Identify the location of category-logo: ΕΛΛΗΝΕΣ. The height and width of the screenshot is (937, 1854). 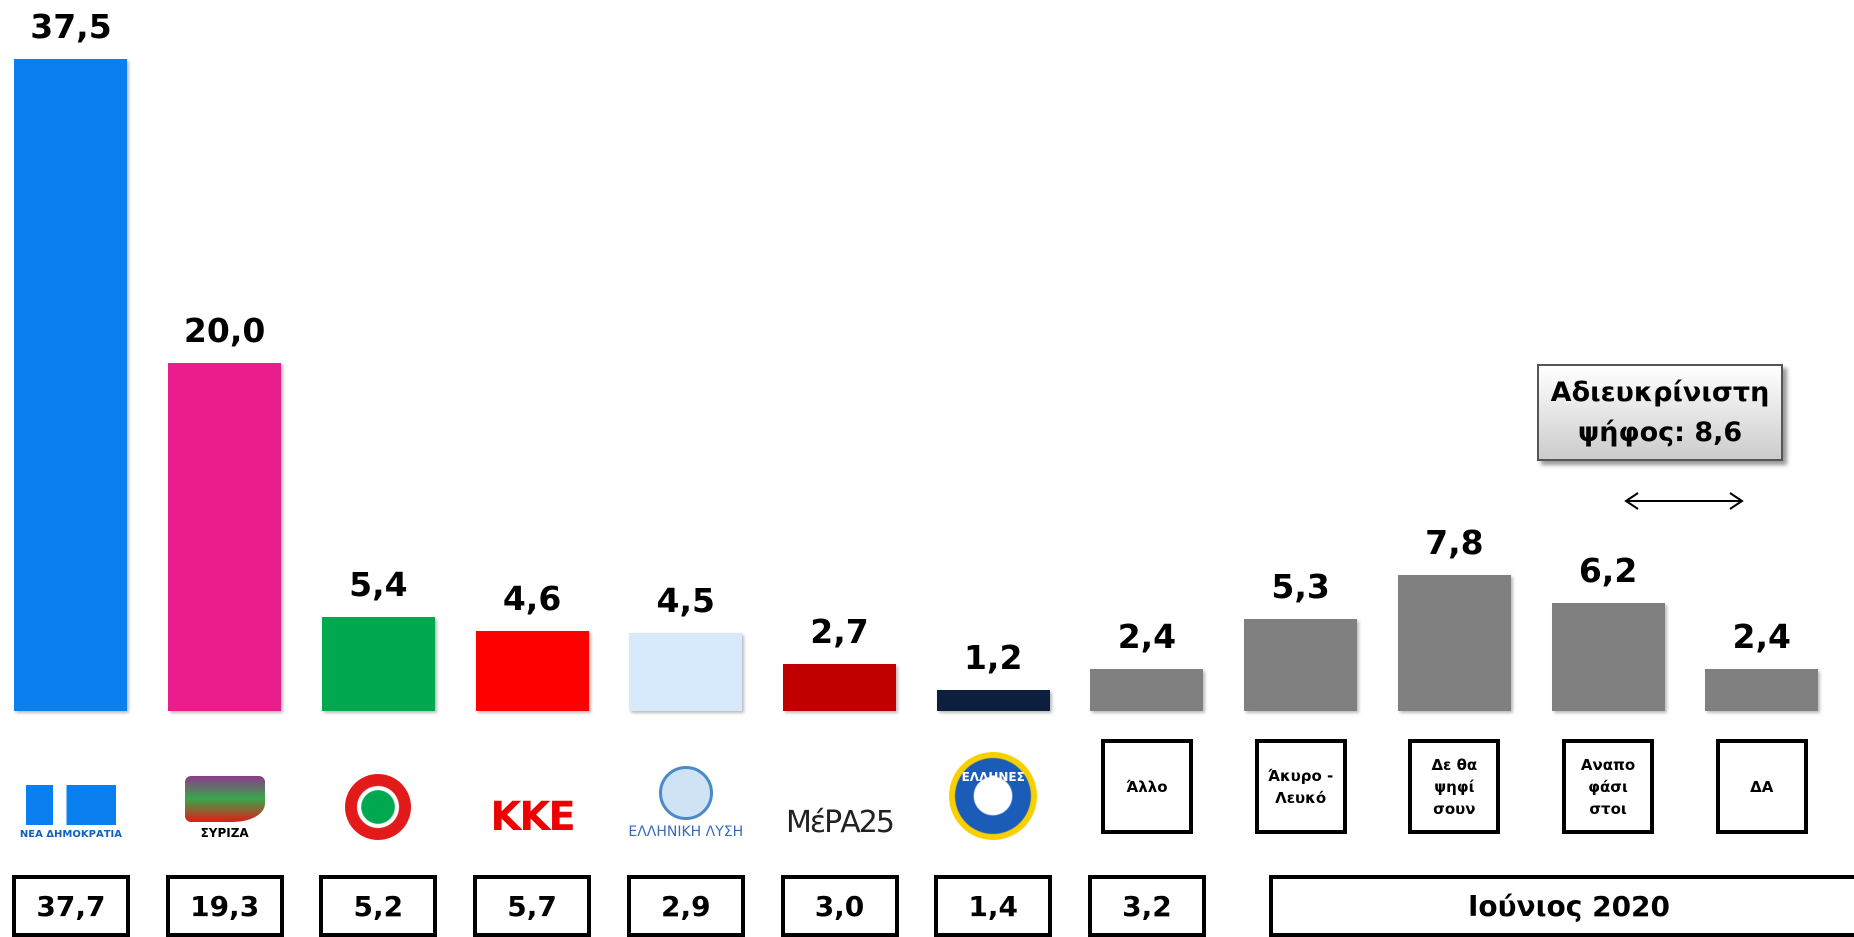
(993, 780).